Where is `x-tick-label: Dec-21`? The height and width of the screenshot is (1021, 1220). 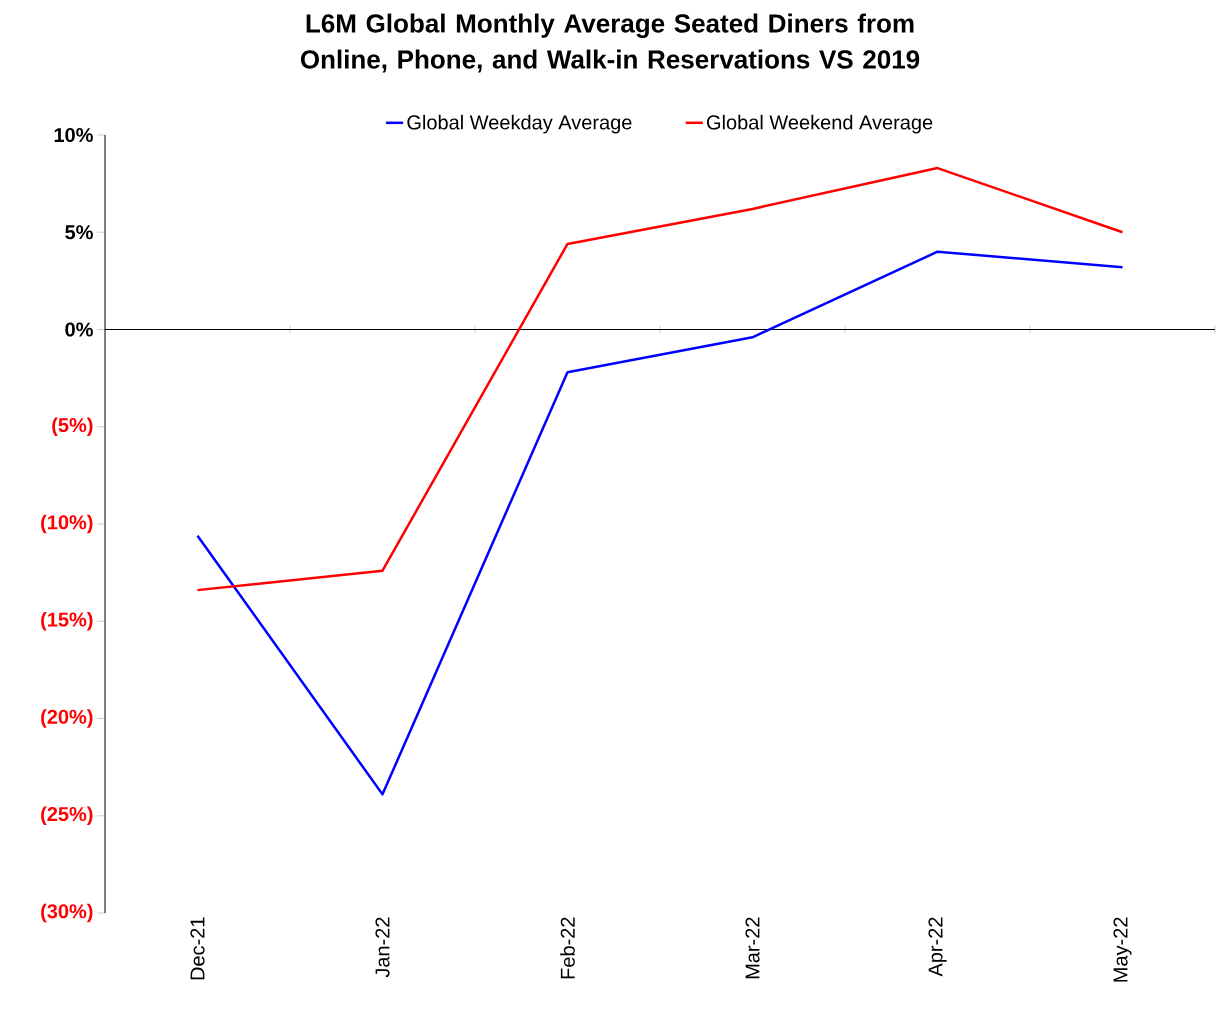 x-tick-label: Dec-21 is located at coordinates (197, 948).